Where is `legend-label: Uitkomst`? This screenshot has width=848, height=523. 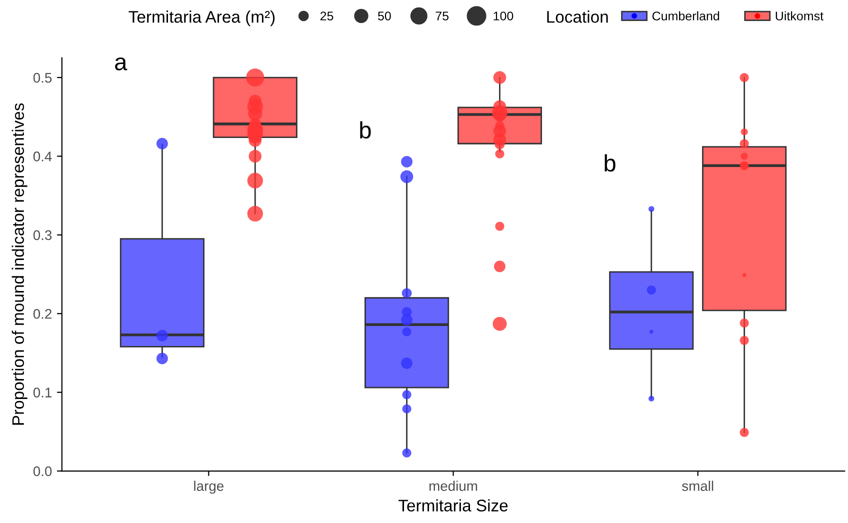 legend-label: Uitkomst is located at coordinates (800, 15).